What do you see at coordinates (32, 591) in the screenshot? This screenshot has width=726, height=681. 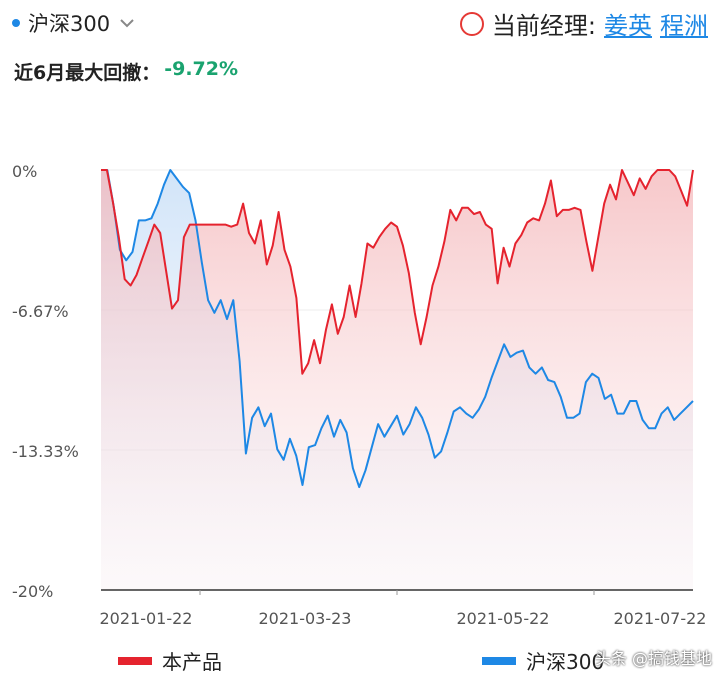 I see `y-tick-label: -20%` at bounding box center [32, 591].